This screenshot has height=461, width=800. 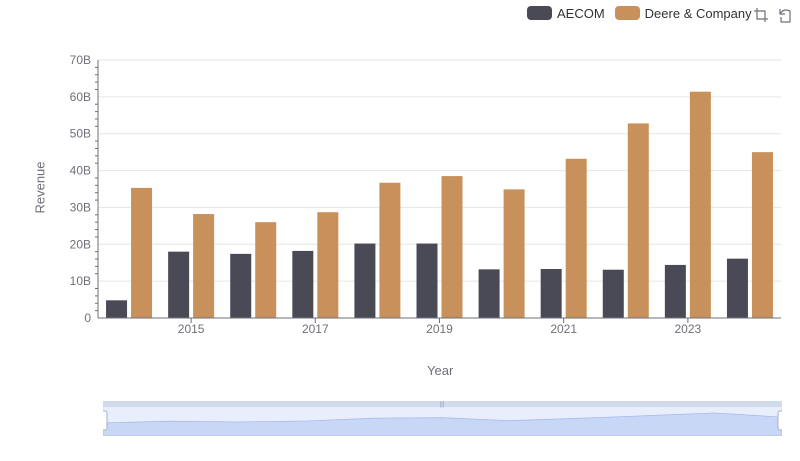 What do you see at coordinates (117, 309) in the screenshot?
I see `bar-aecom-2014` at bounding box center [117, 309].